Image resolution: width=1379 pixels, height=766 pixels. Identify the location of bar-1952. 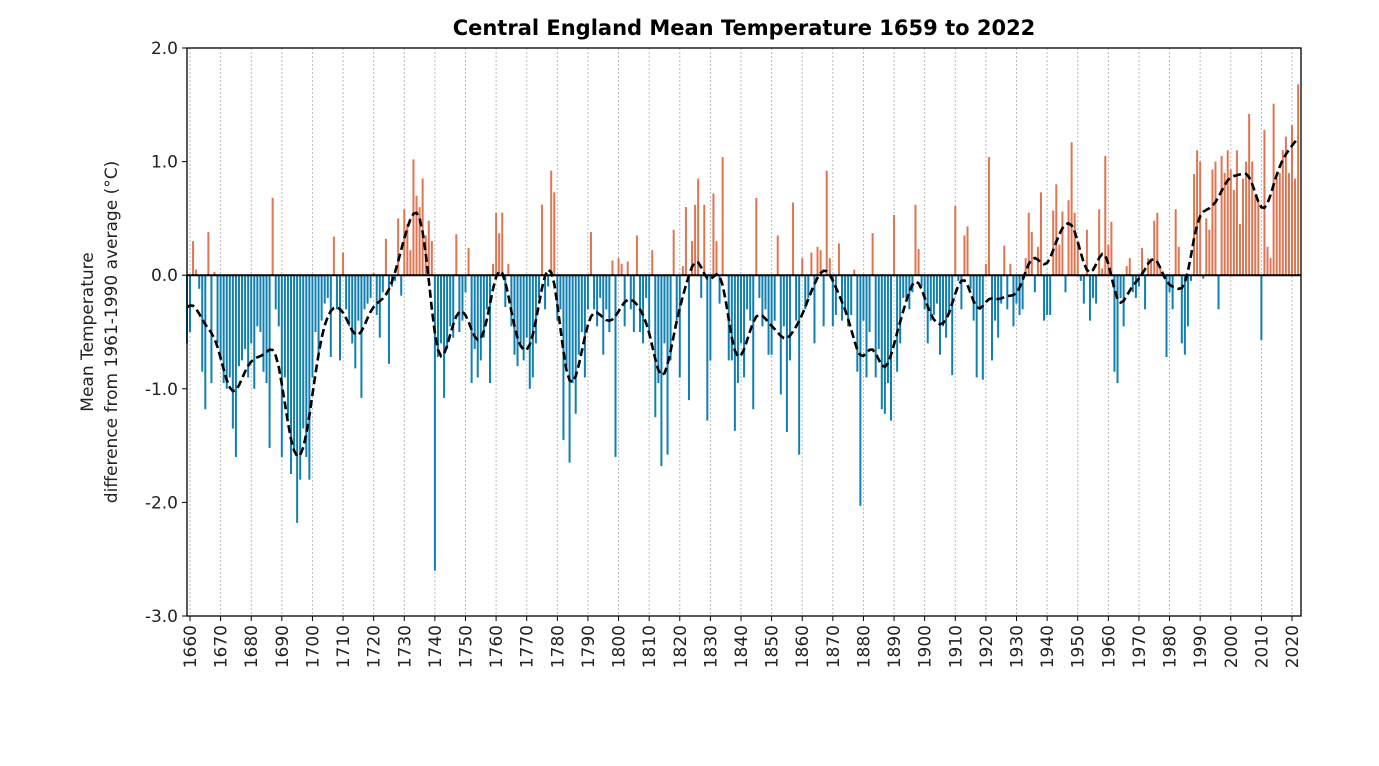
(1083, 289).